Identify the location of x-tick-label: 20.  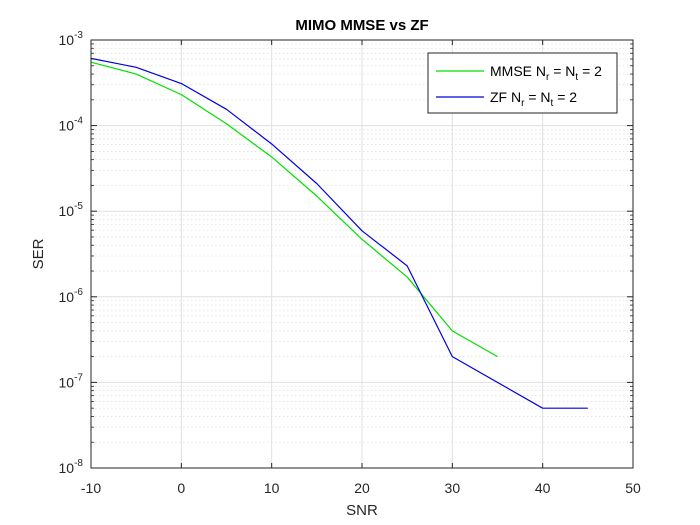
(362, 488).